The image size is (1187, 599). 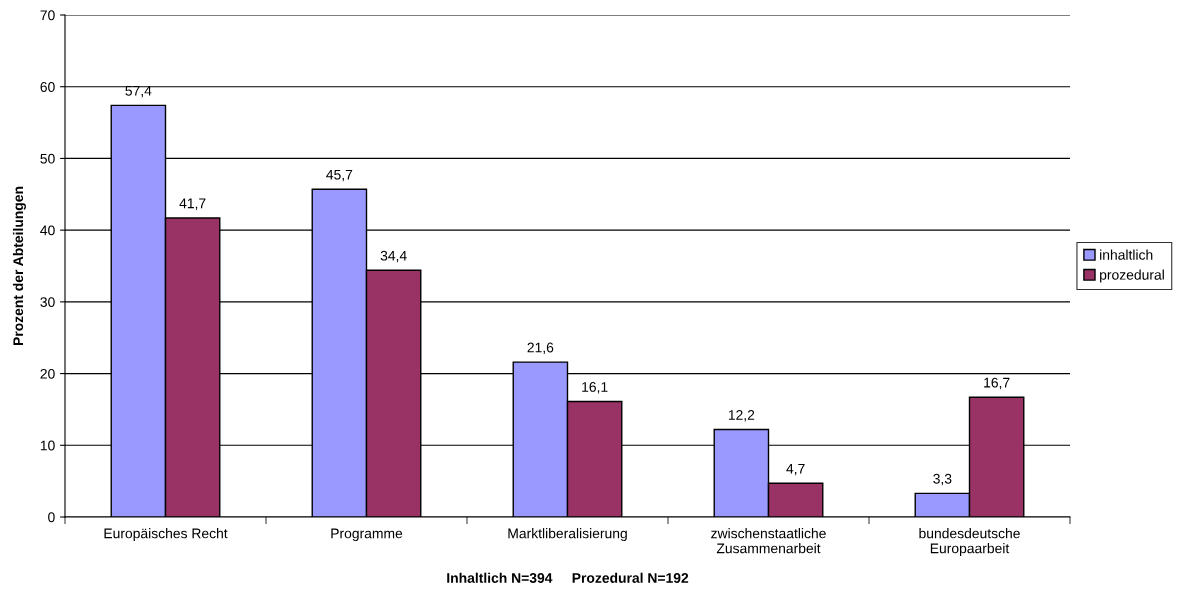 What do you see at coordinates (47, 87) in the screenshot?
I see `y-tick-label: 60` at bounding box center [47, 87].